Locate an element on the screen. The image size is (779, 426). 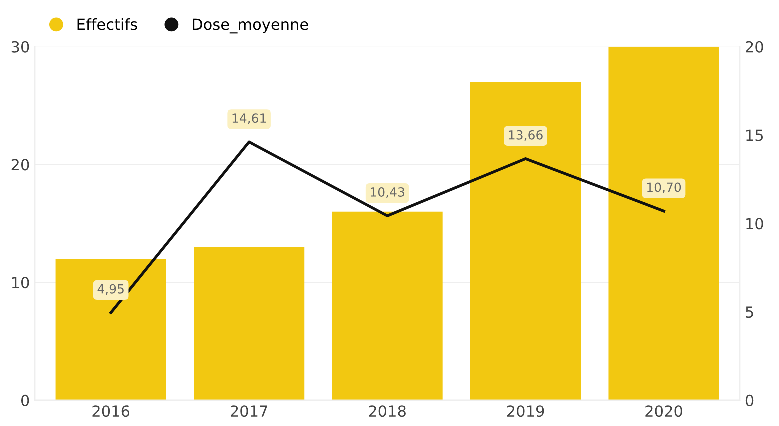
y-tick-label: 0 is located at coordinates (25, 400).